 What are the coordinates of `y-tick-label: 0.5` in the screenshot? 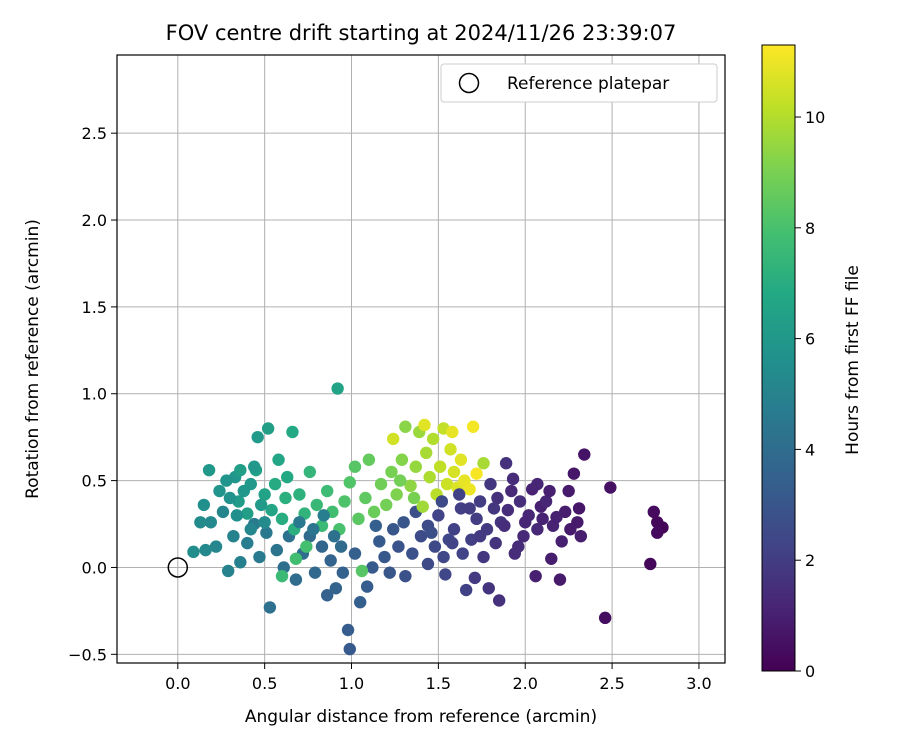 It's located at (94, 481).